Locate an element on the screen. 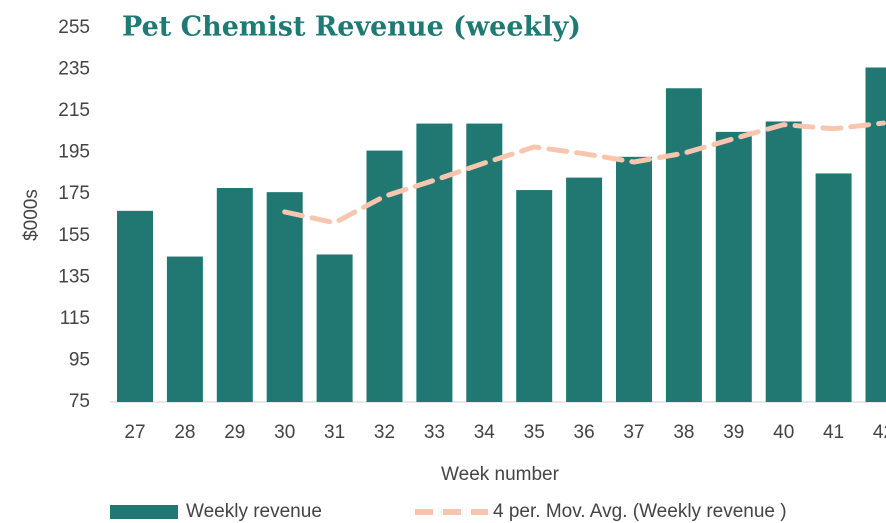 Image resolution: width=886 pixels, height=523 pixels. chart-title: Pet Chemist Revenue (weekly) is located at coordinates (351, 27).